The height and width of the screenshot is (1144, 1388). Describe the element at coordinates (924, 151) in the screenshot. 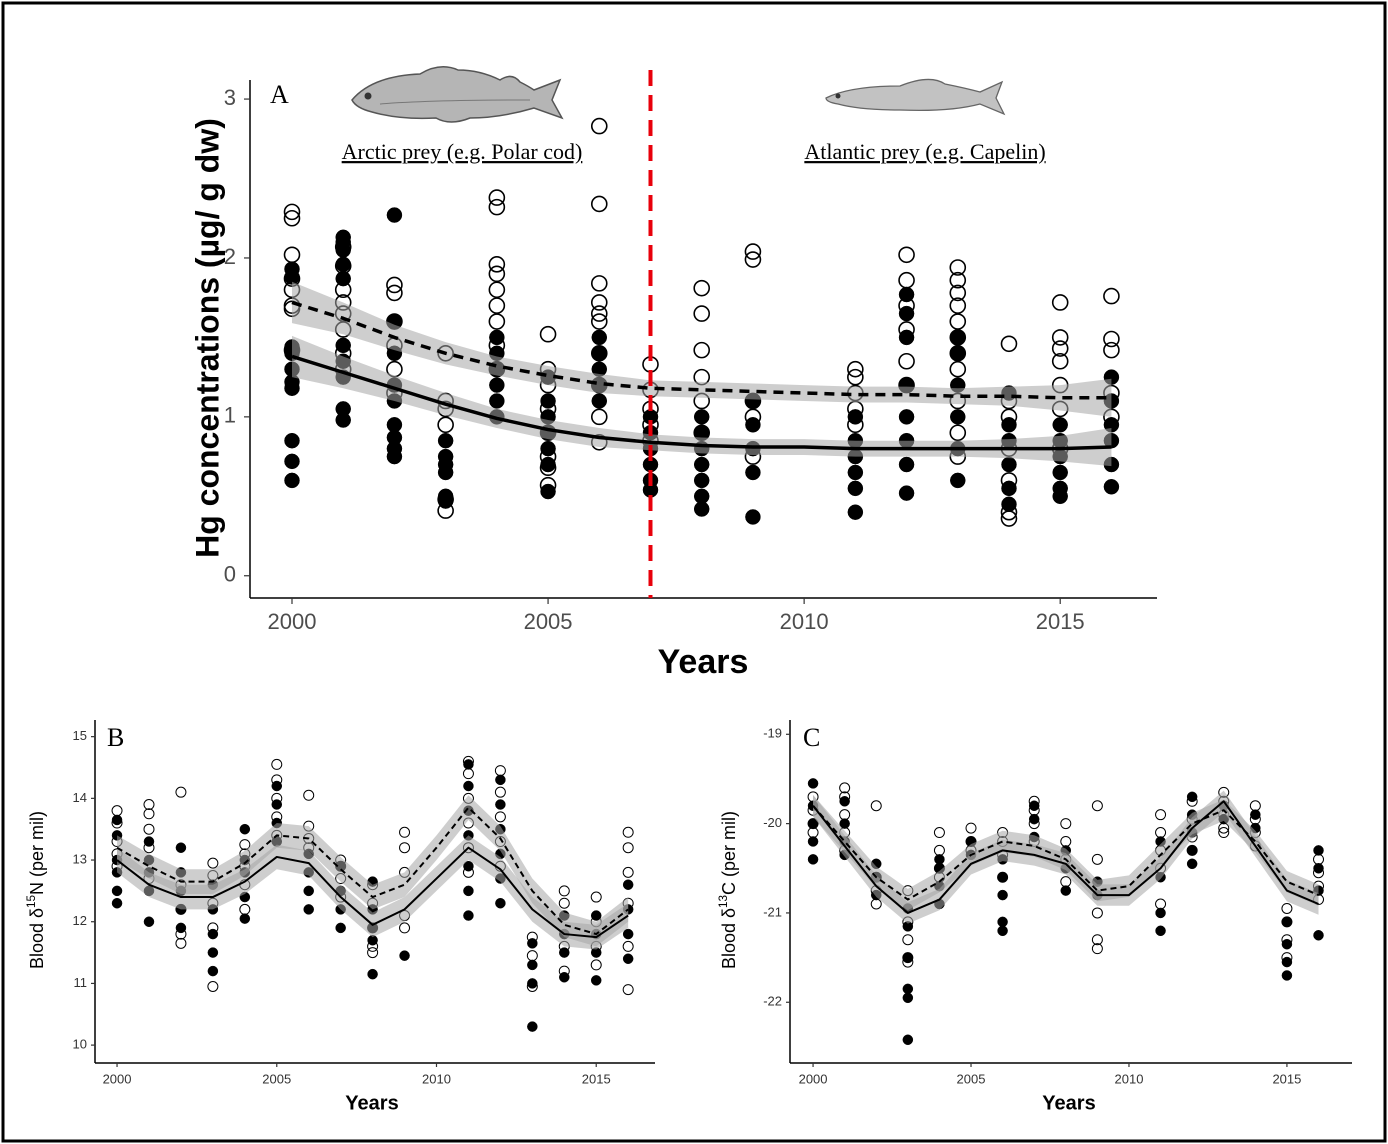

I see `annotation: Atlantic prey (e.g. Capelin)` at that location.